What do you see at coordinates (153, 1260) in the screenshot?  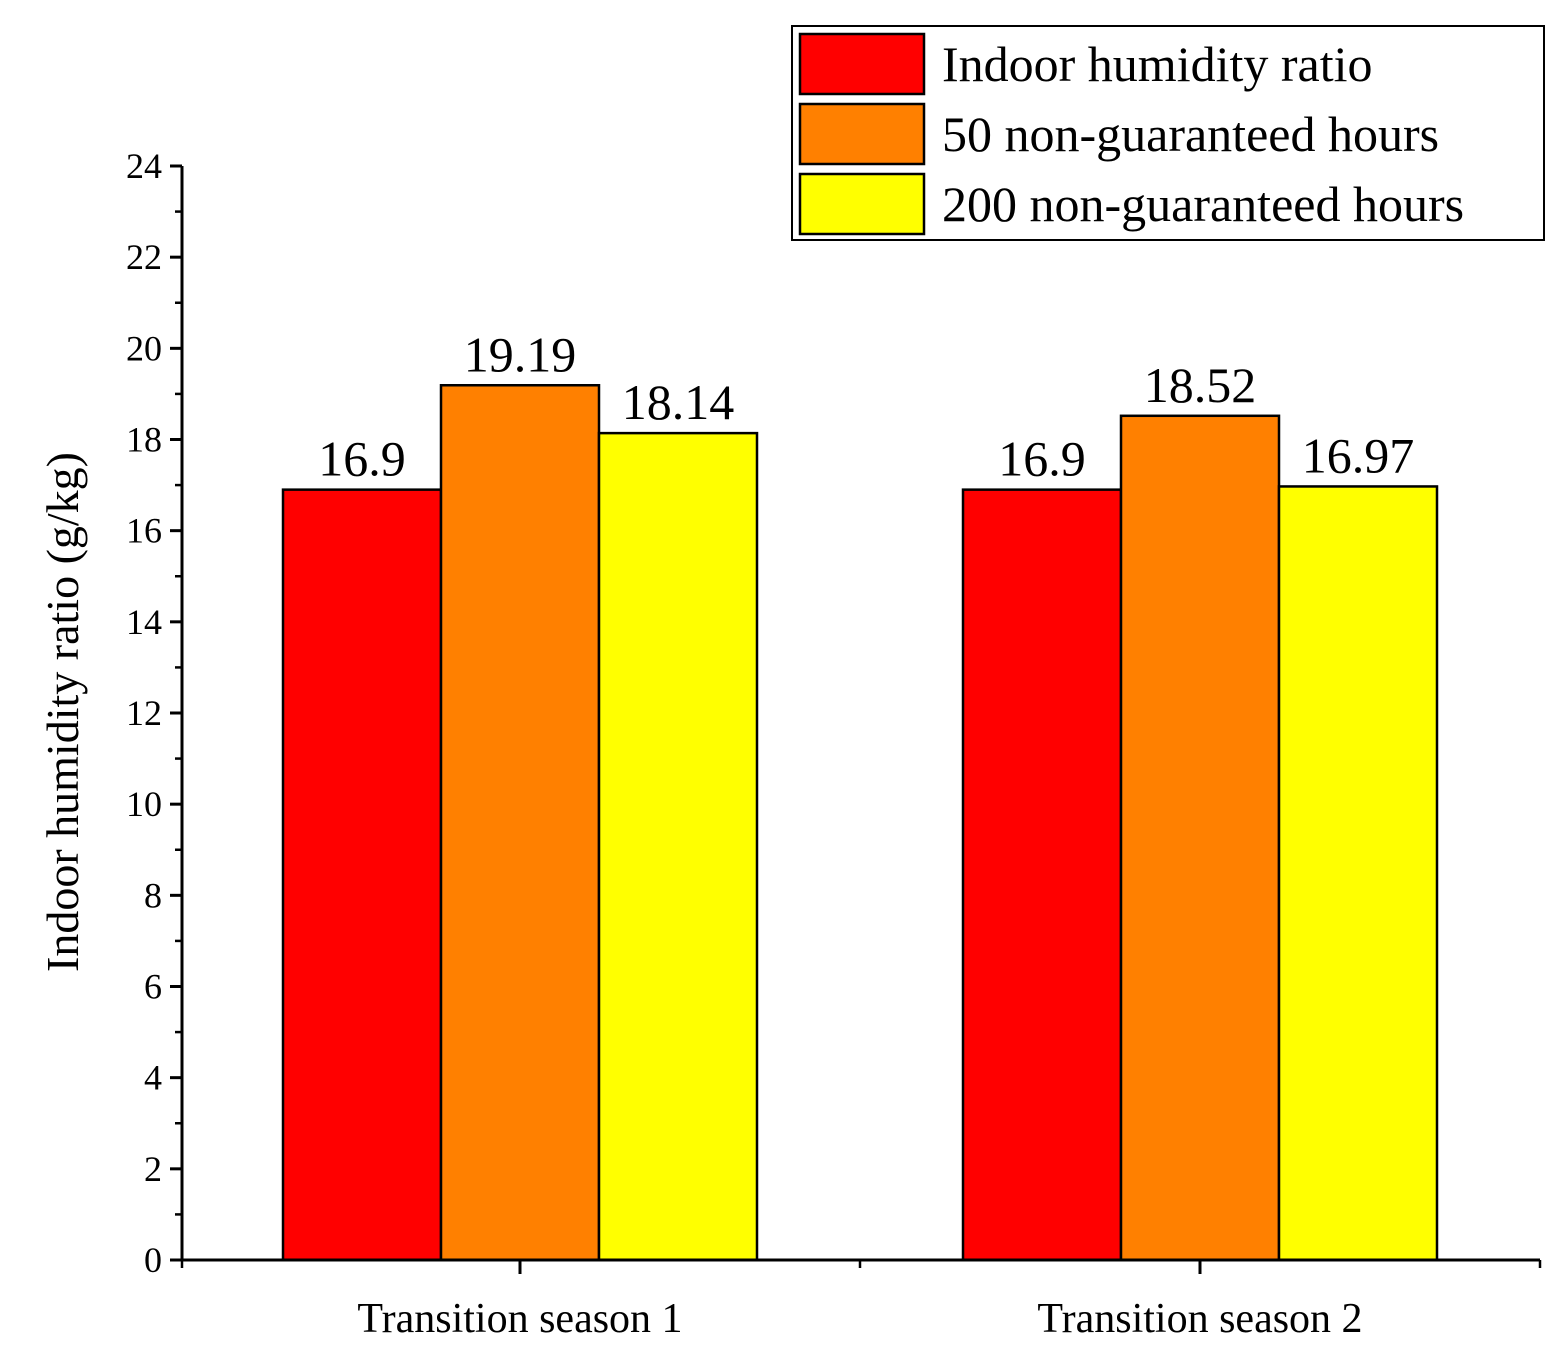 I see `y-tick-label: 0` at bounding box center [153, 1260].